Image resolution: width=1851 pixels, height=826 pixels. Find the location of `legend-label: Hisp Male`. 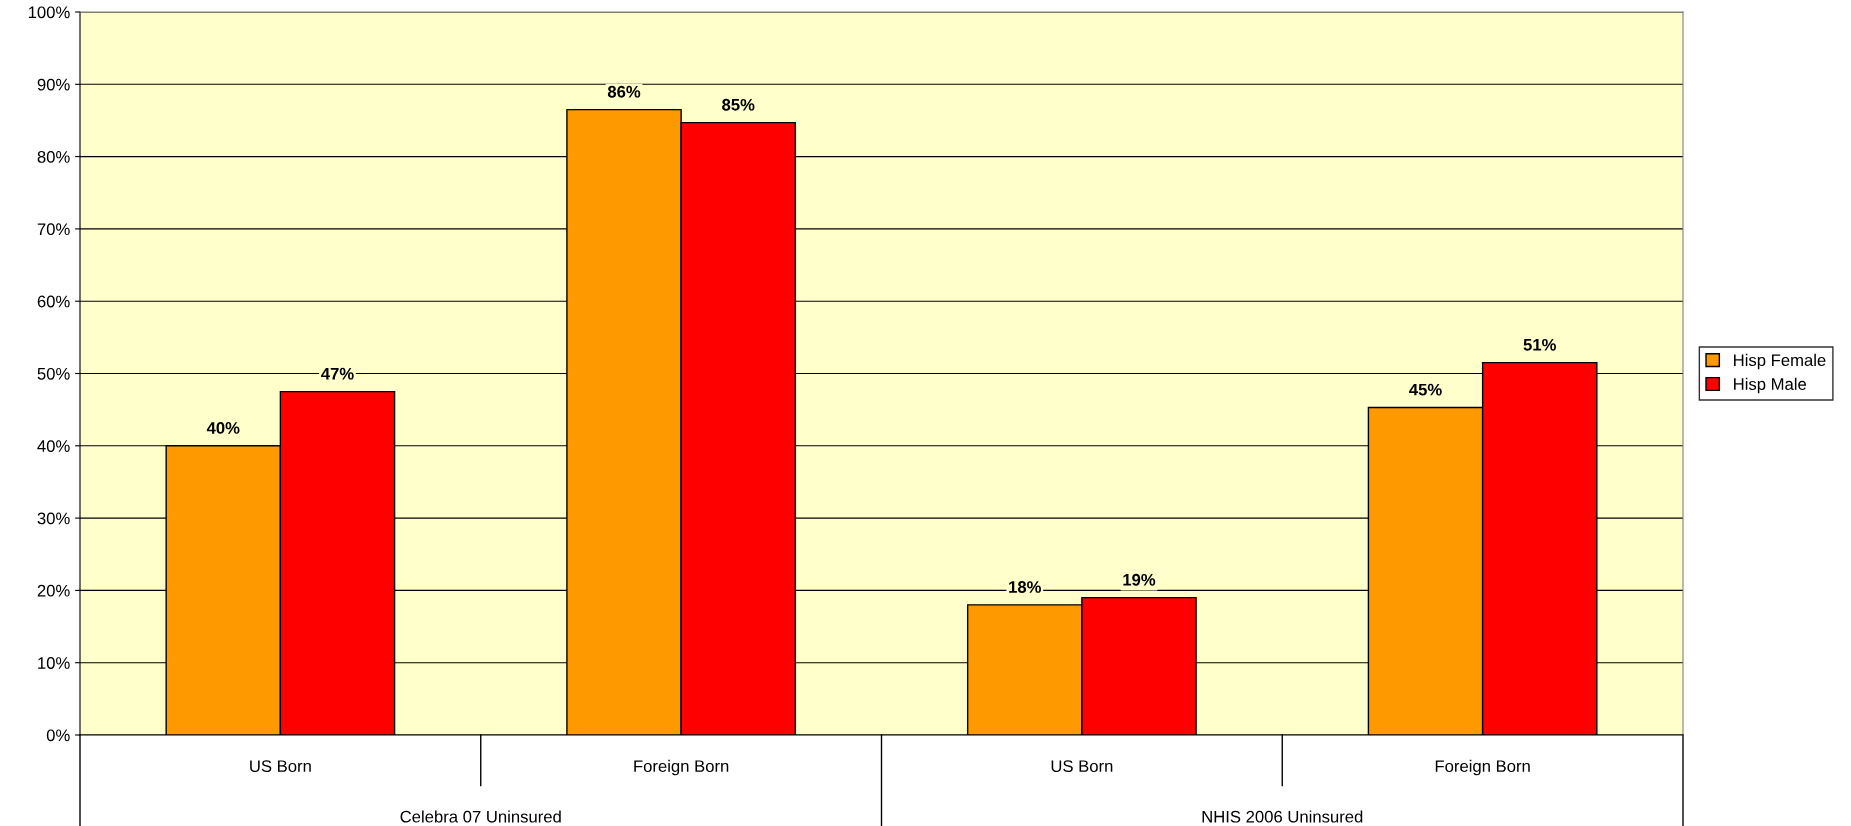

legend-label: Hisp Male is located at coordinates (1770, 385).